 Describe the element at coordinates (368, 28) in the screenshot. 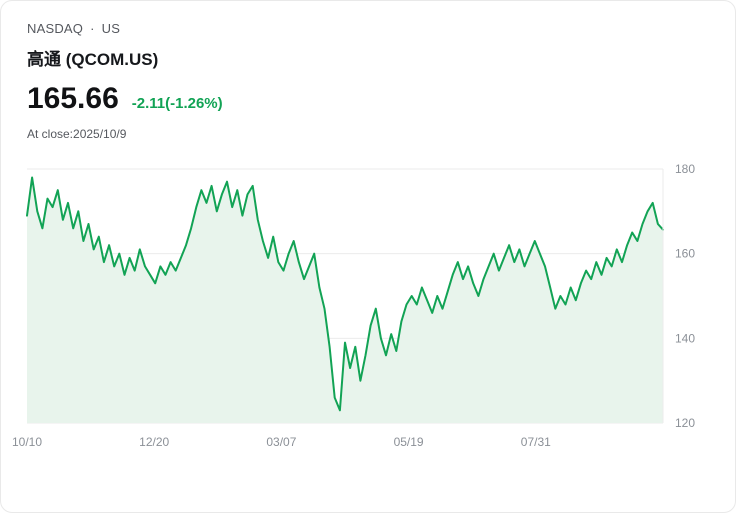

I see `exchange-row: NASDAQ · US` at that location.